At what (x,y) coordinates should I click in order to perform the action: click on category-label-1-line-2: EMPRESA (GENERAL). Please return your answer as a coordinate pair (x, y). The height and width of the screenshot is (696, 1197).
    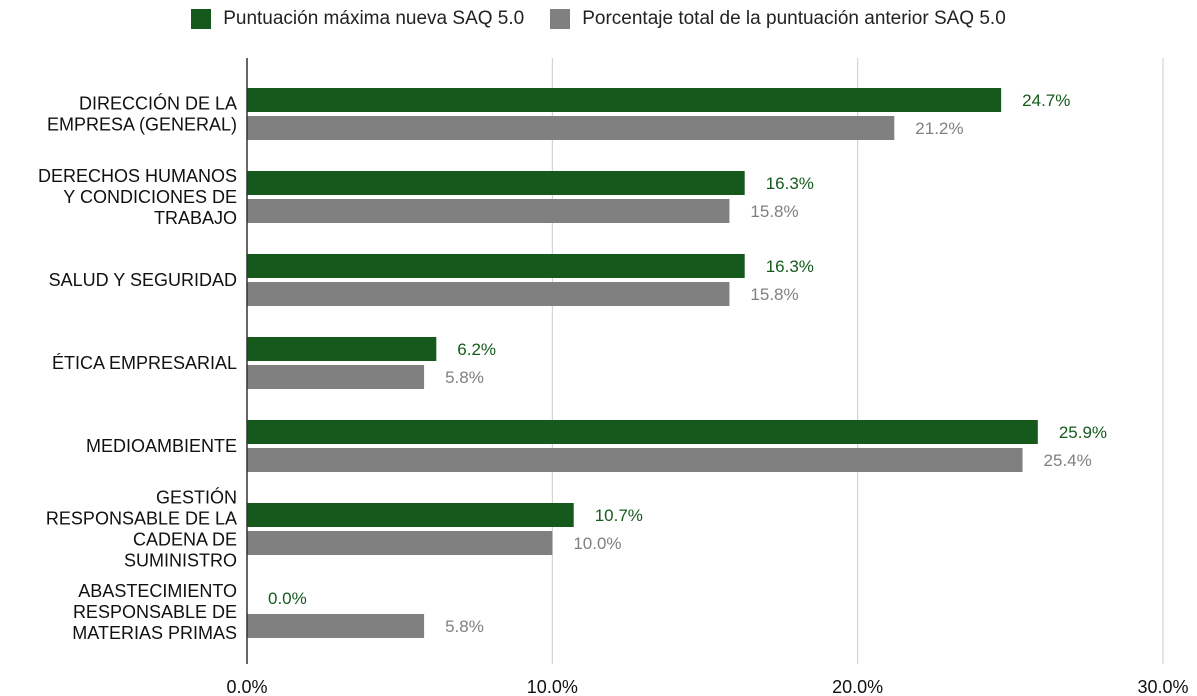
    Looking at the image, I should click on (142, 125).